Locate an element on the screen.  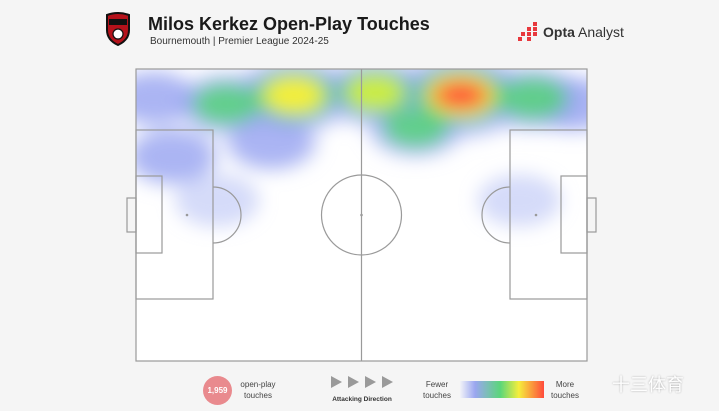
opta-analyst-logo: Opta Analyst is located at coordinates (571, 32).